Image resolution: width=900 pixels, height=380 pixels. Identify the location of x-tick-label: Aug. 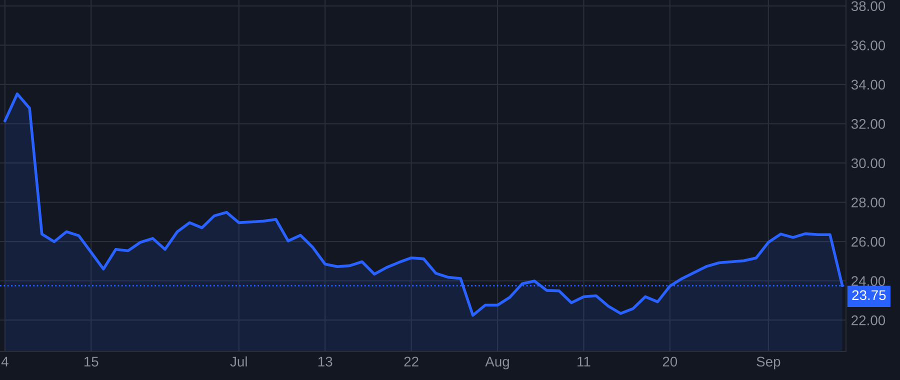
(497, 363).